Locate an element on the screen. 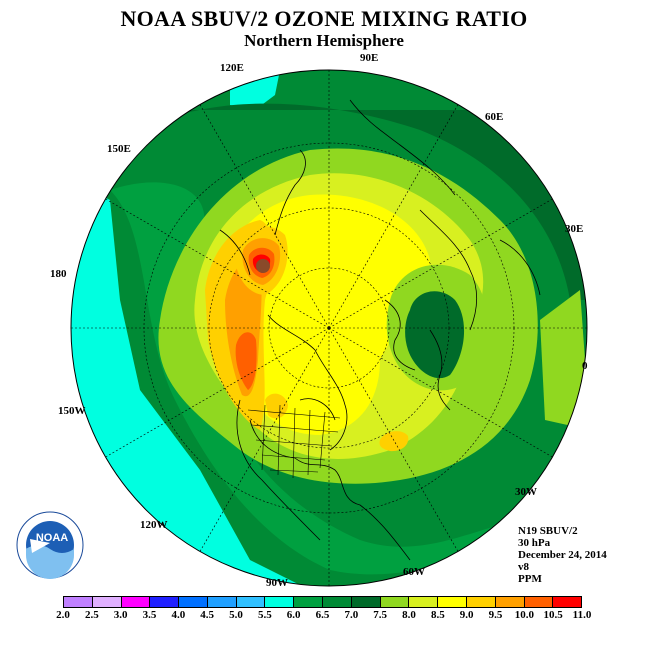 The height and width of the screenshot is (648, 648). longitude-label: 120E is located at coordinates (232, 68).